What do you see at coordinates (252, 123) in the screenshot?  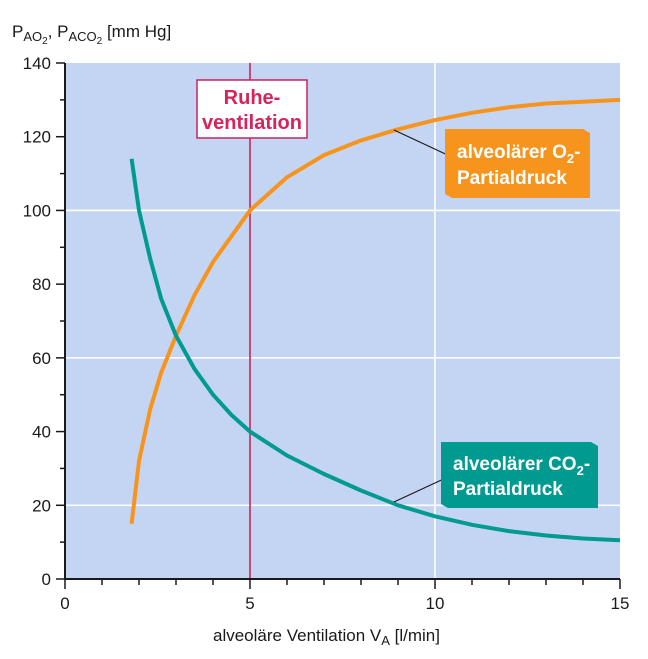 I see `rest-label-line-2: ventilation` at bounding box center [252, 123].